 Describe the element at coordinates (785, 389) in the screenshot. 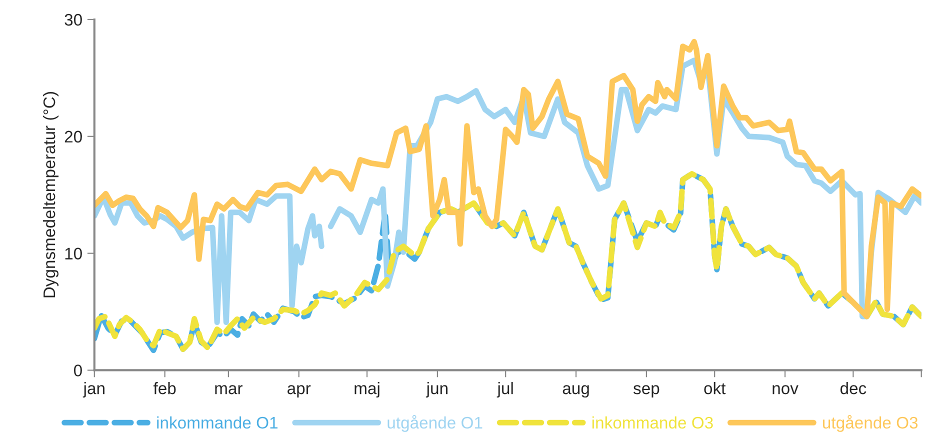

I see `x-tick-label: nov` at that location.